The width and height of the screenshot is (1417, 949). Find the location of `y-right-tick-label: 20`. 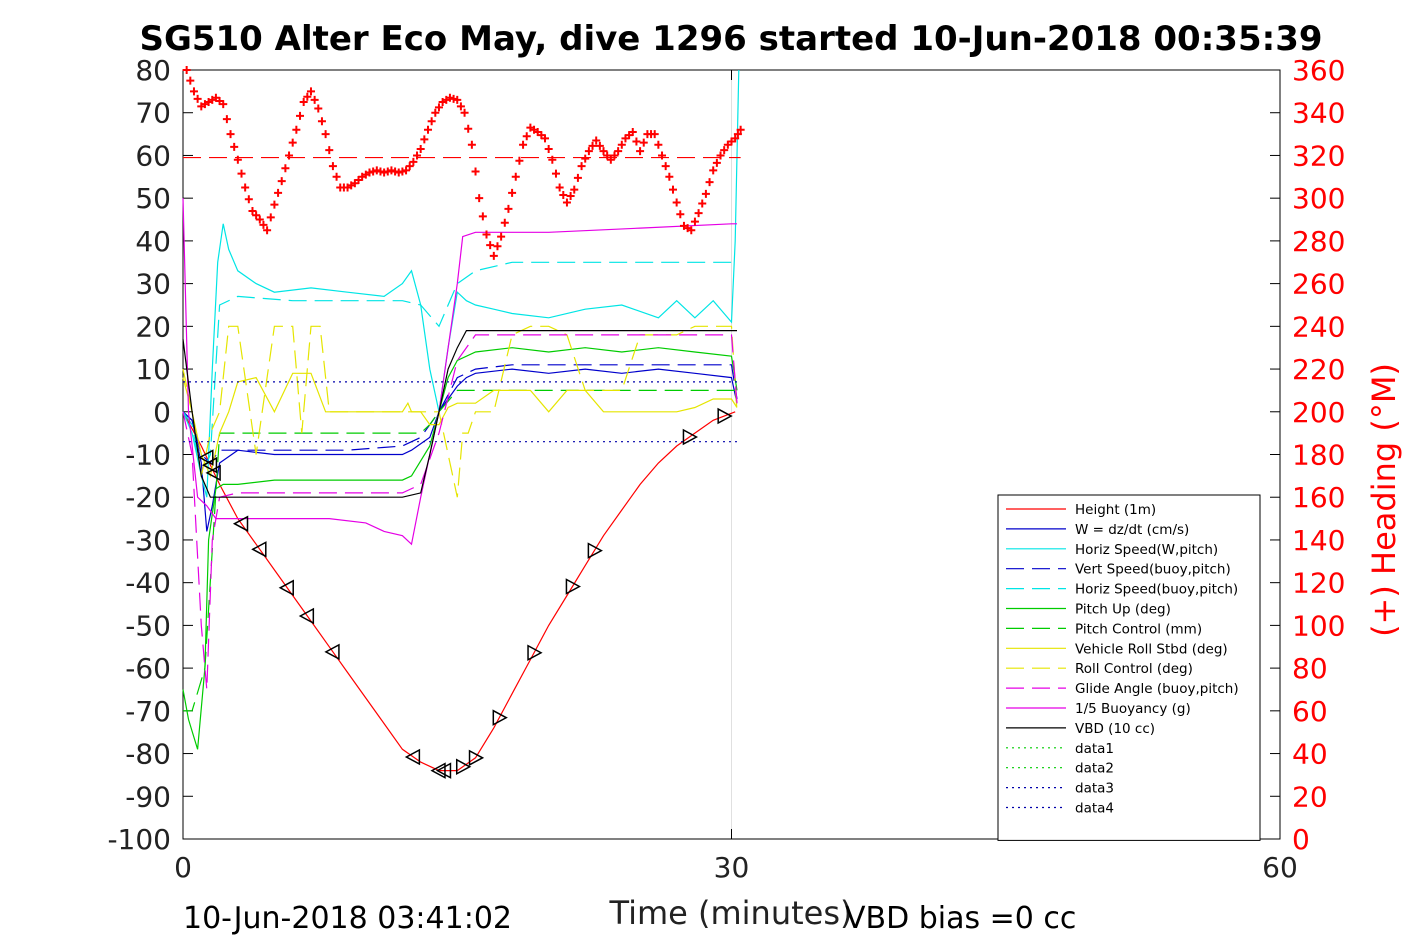

y-right-tick-label: 20 is located at coordinates (1310, 796).